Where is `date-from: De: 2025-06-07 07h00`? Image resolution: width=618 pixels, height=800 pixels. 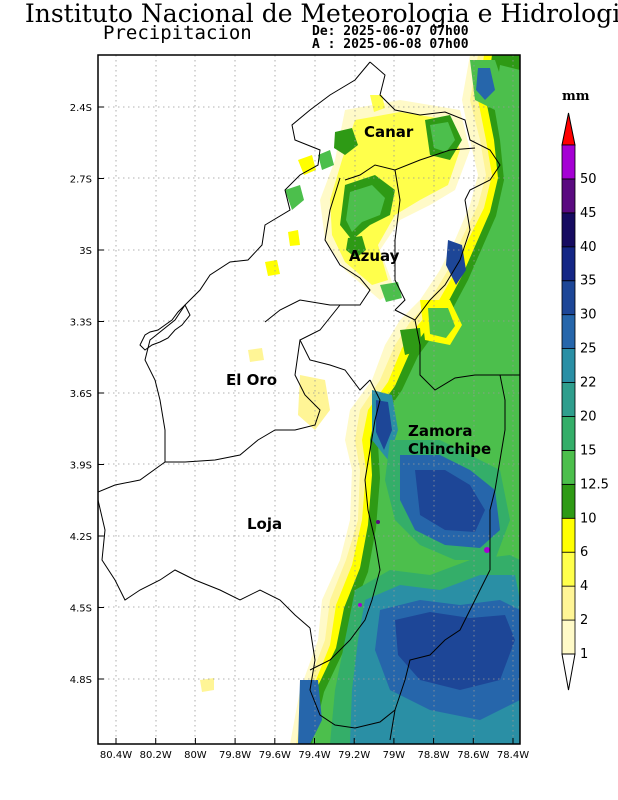 date-from: De: 2025-06-07 07h00 is located at coordinates (390, 31).